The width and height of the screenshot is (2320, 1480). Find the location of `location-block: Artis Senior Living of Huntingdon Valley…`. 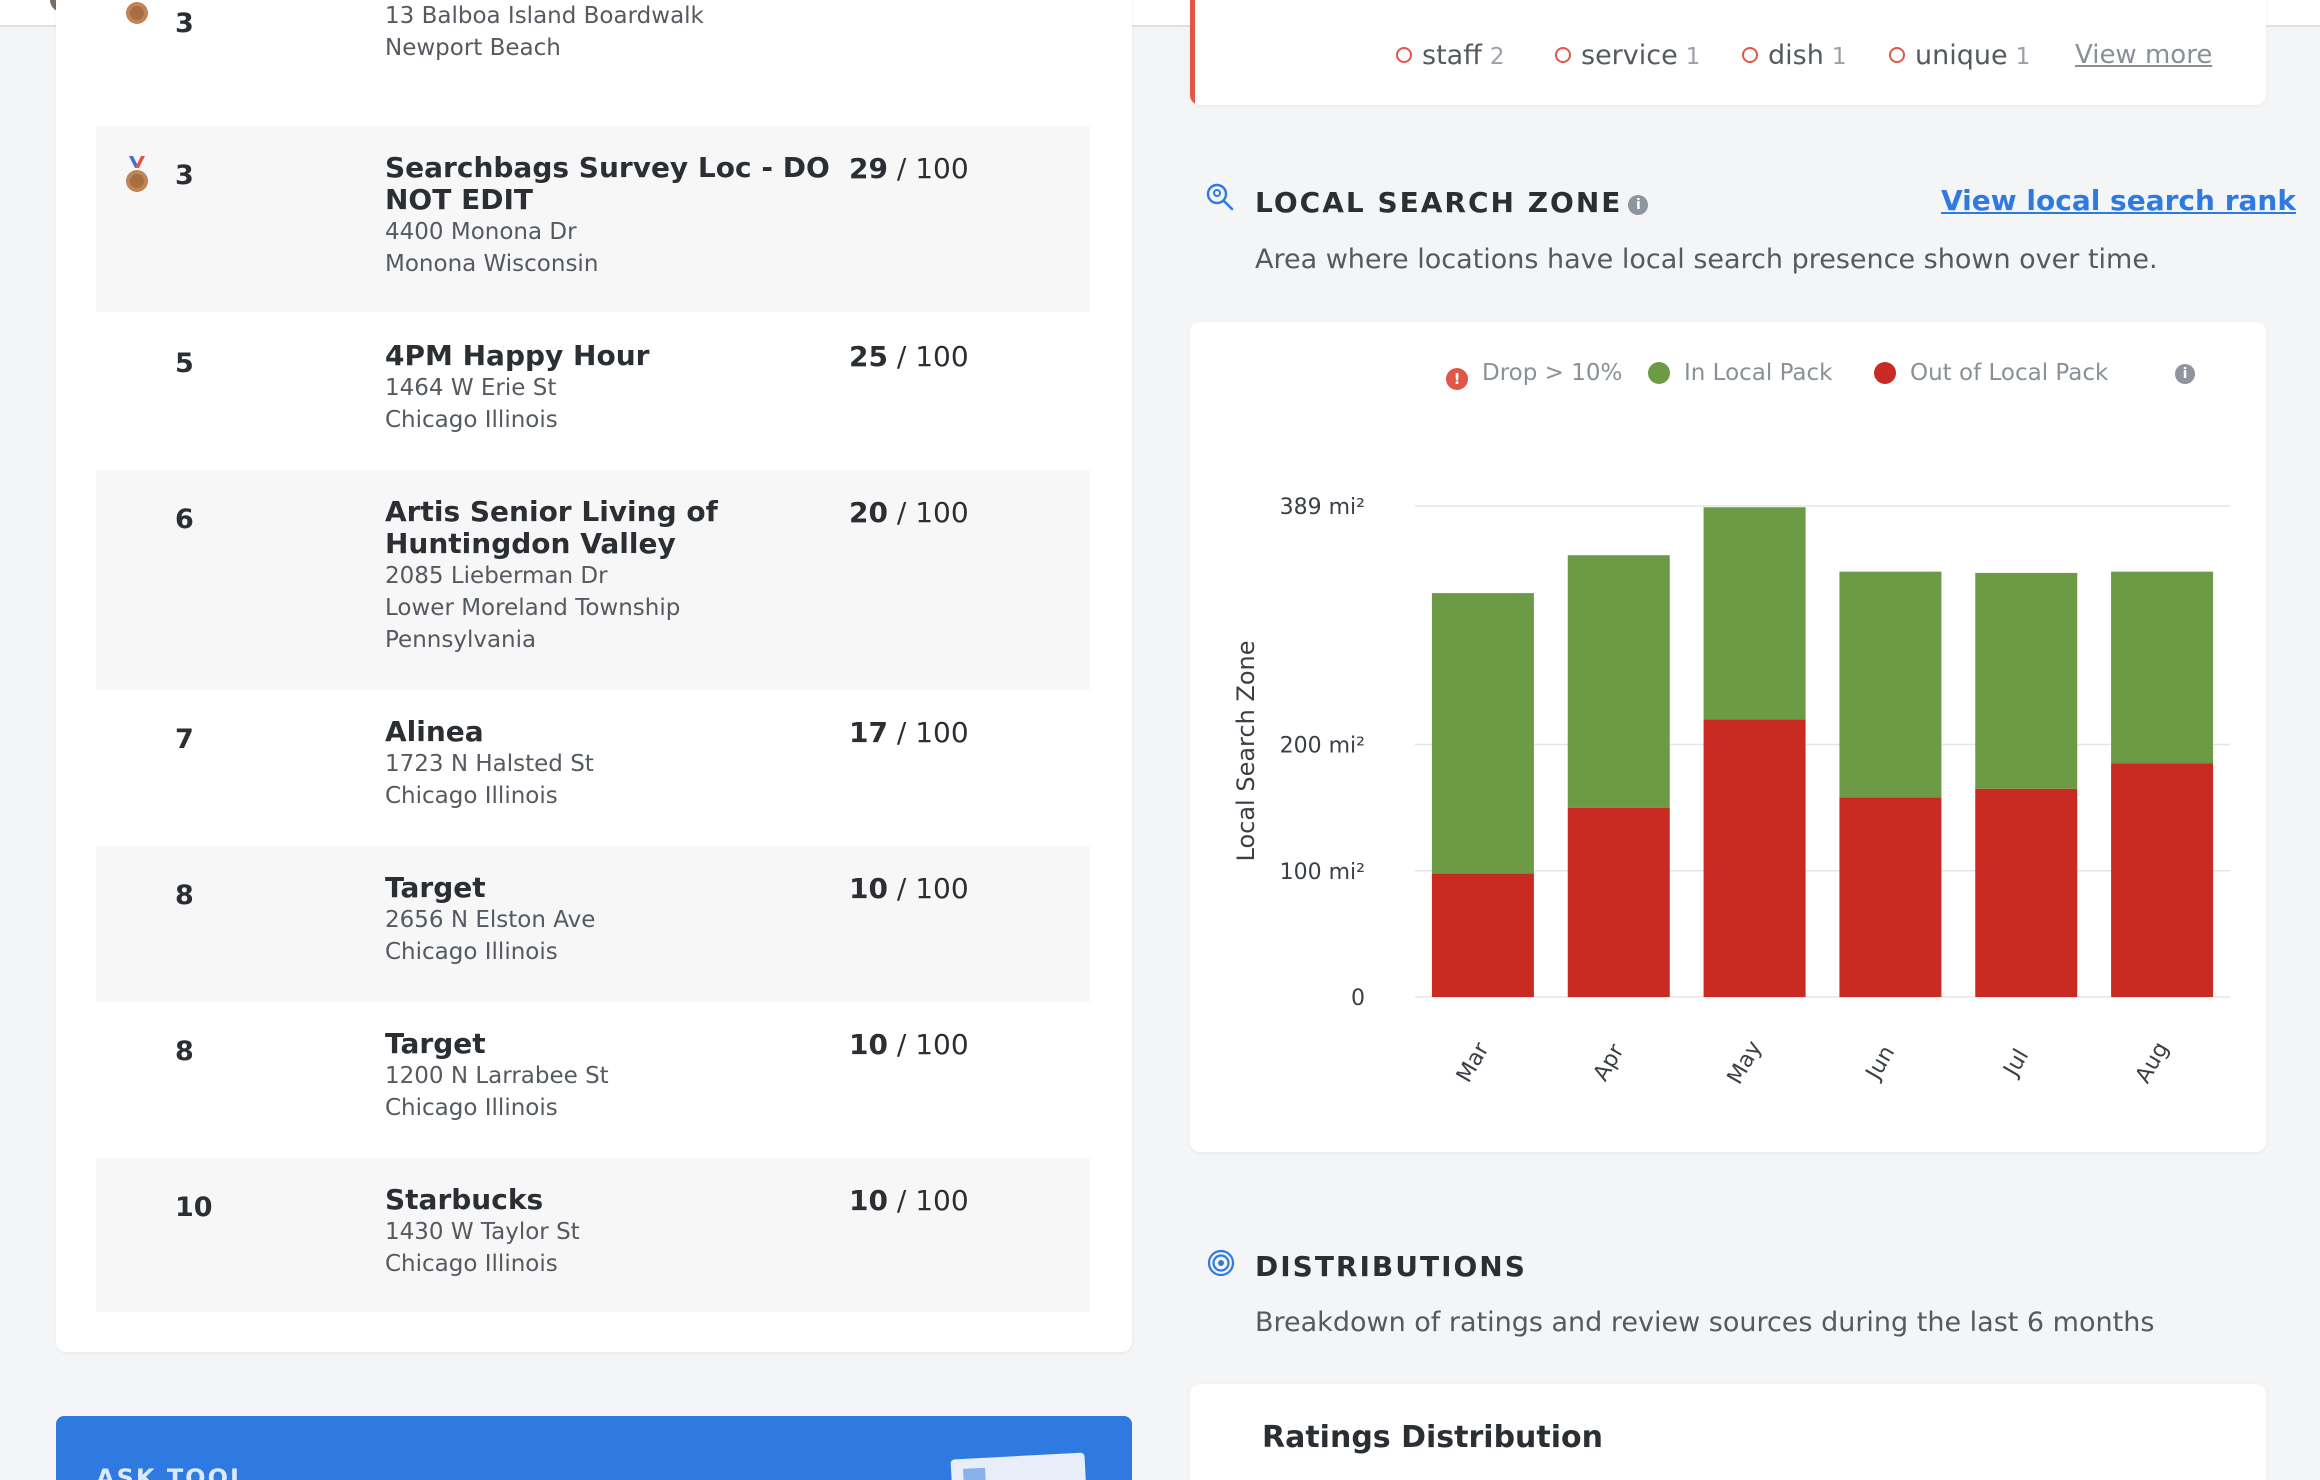

location-block: Artis Senior Living of Huntingdon Valley… is located at coordinates (610, 576).